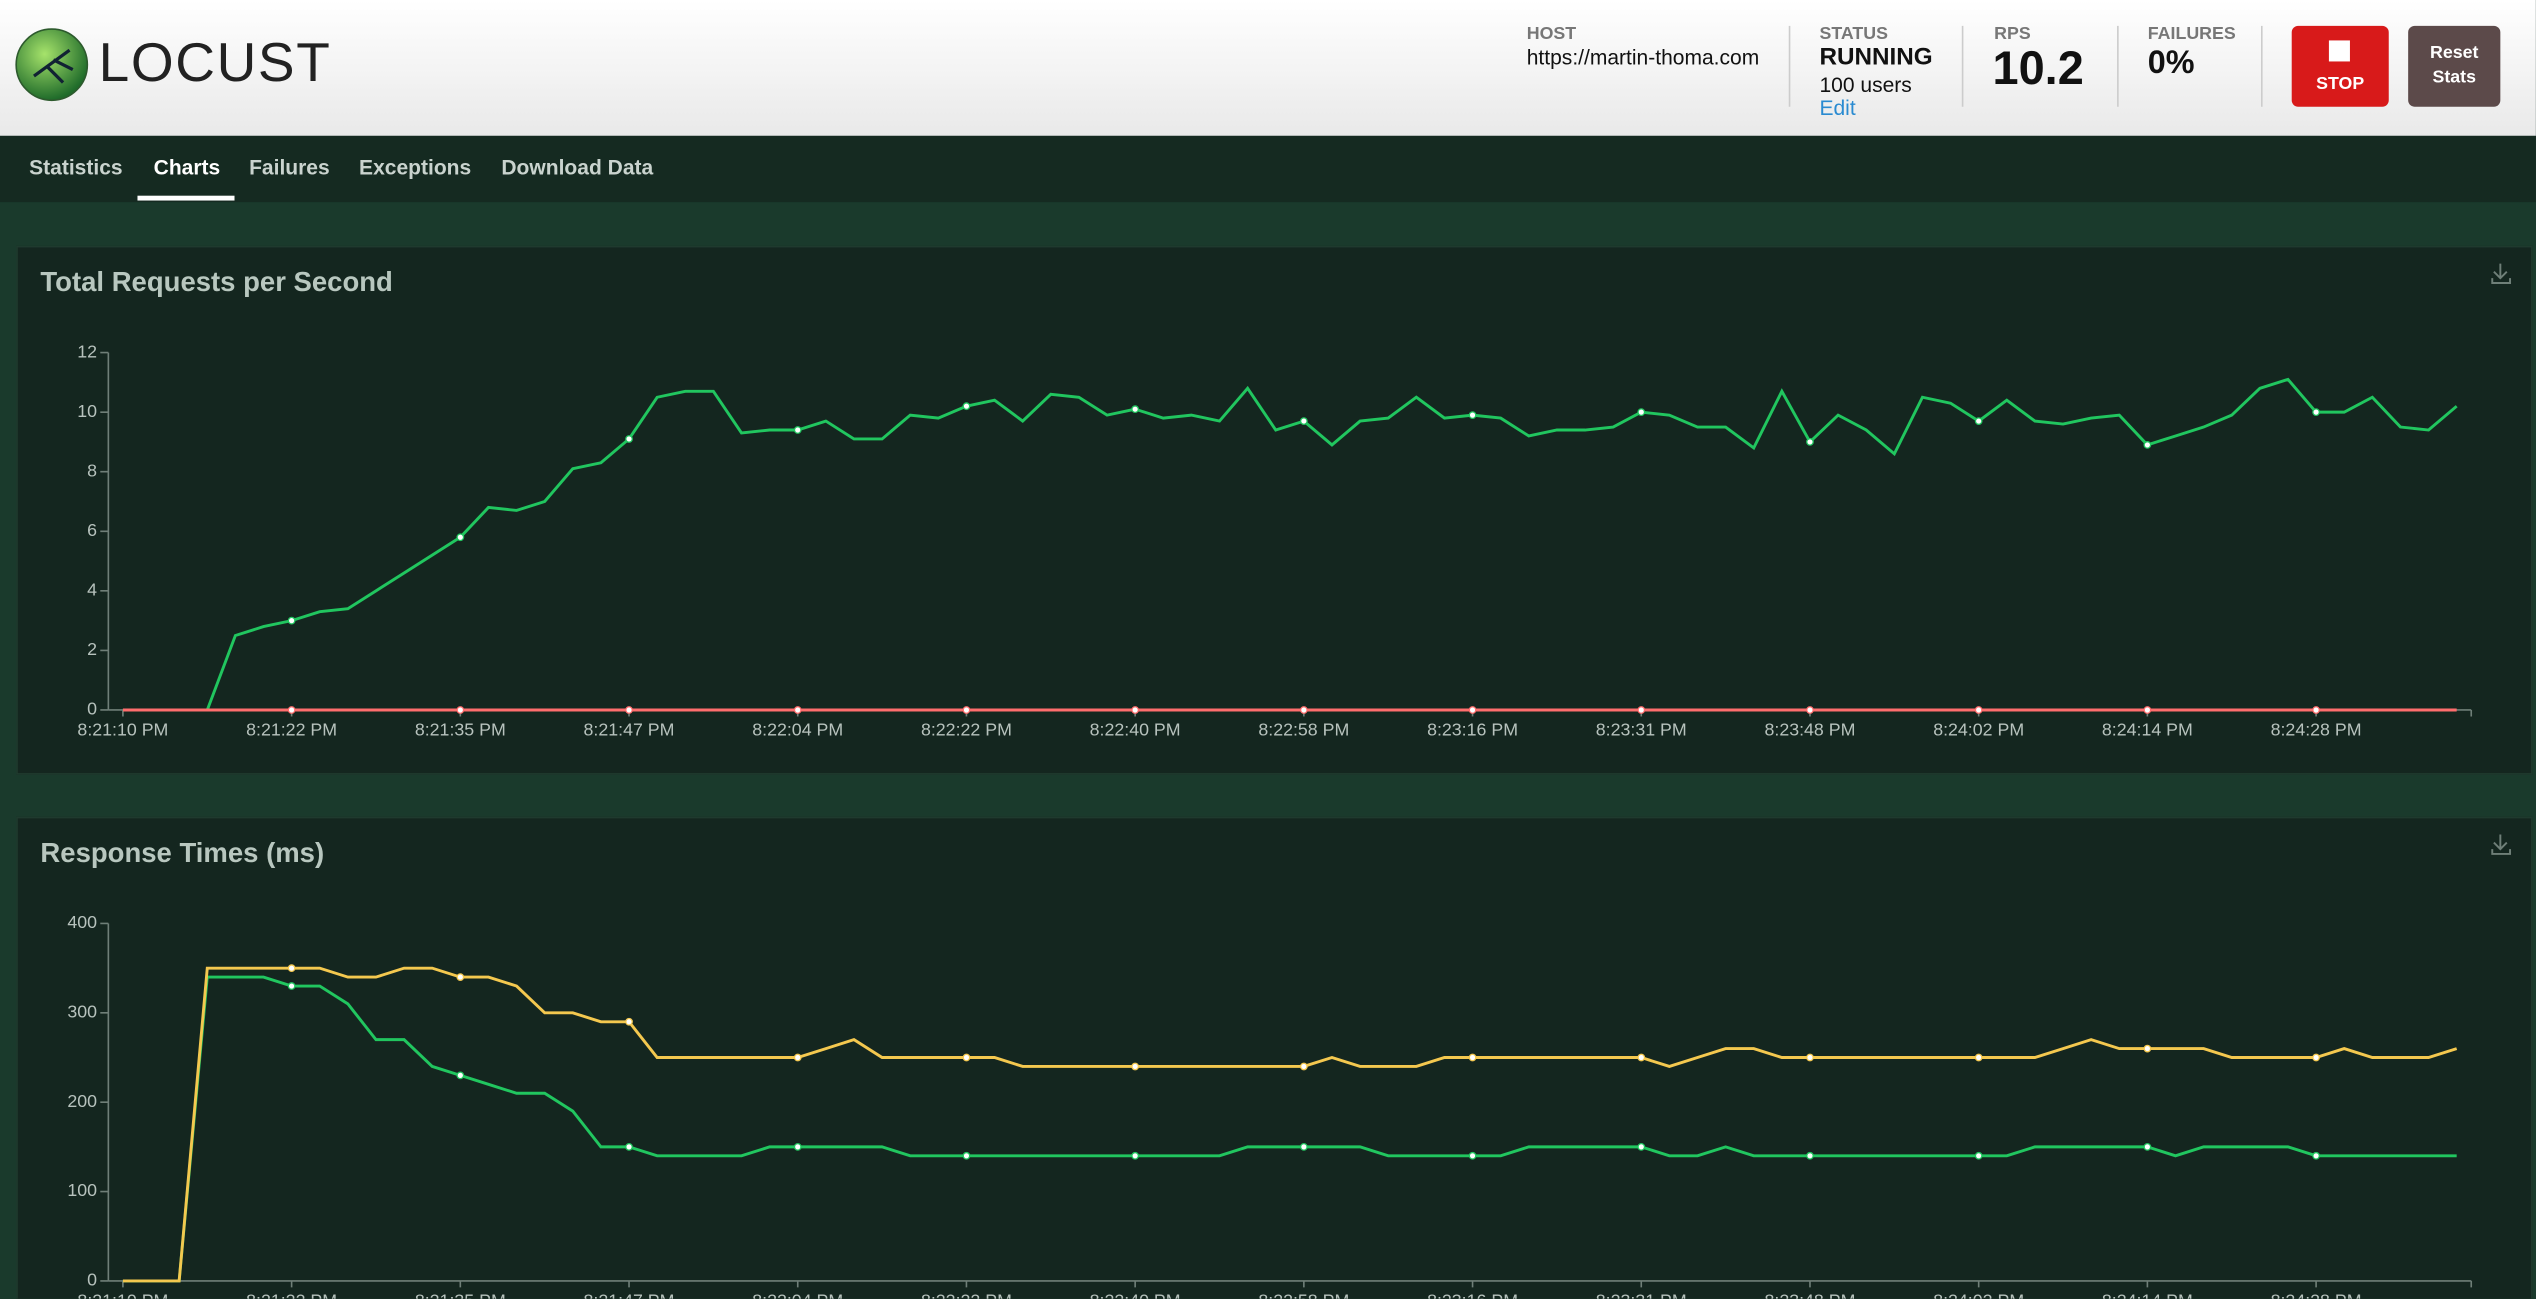  What do you see at coordinates (291, 1295) in the screenshot?
I see `x-tick-label: 8:21:22 PM` at bounding box center [291, 1295].